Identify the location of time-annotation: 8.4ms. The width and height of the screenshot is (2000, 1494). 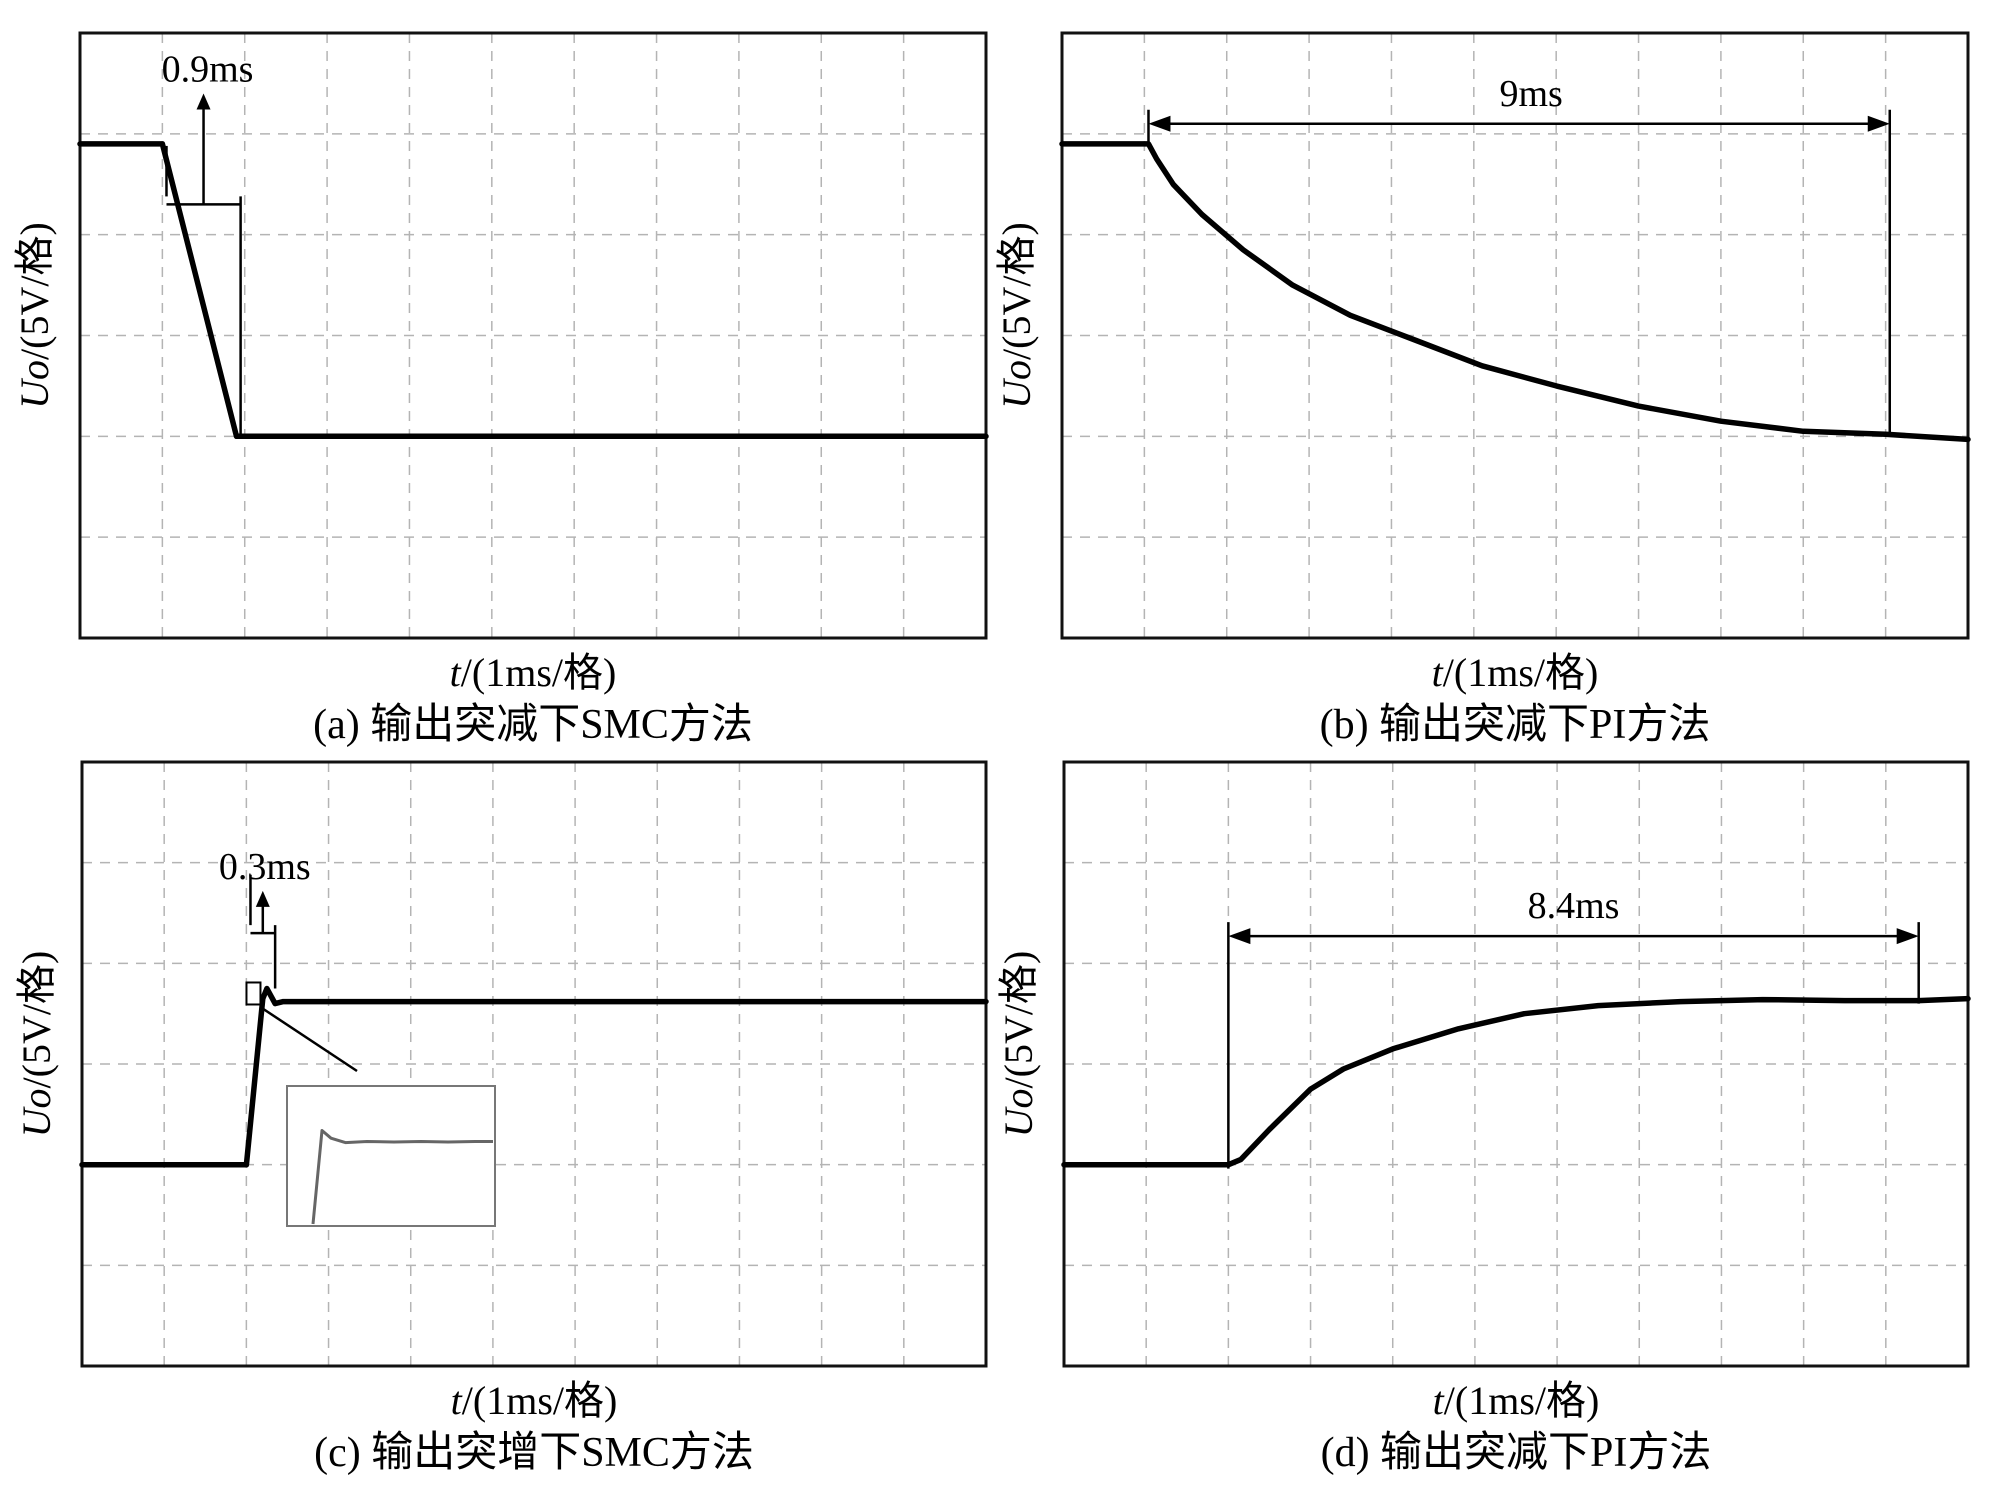
(1573, 1027).